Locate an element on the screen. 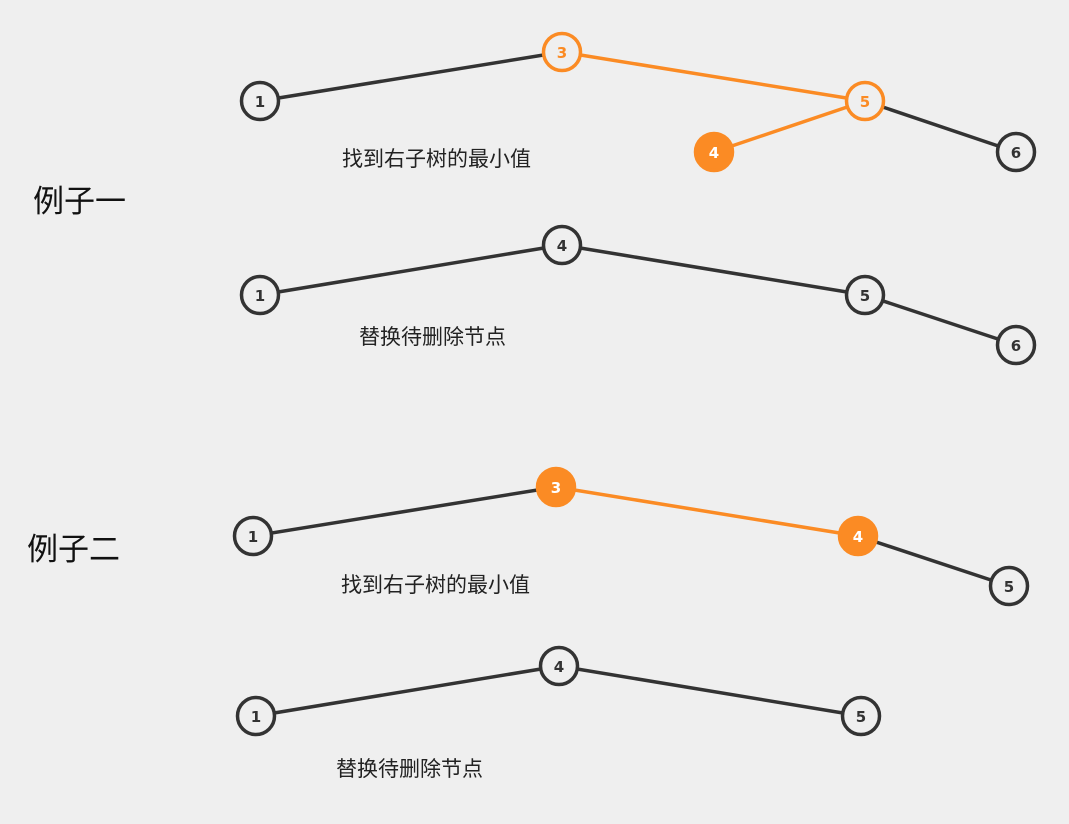 Image resolution: width=1069 pixels, height=824 pixels. example-1-title: 例子一 is located at coordinates (79, 202).